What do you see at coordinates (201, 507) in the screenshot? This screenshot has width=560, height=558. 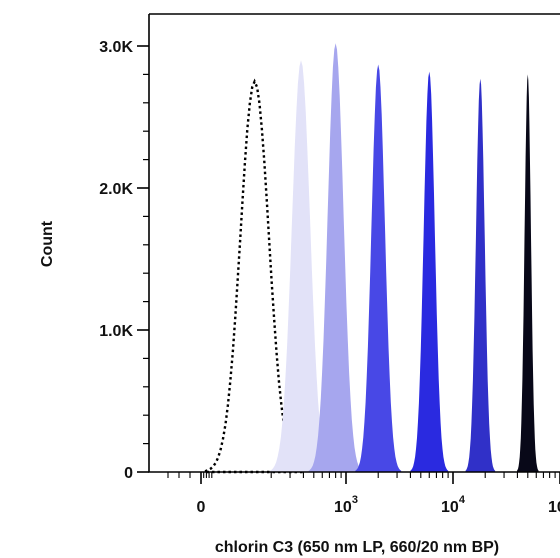 I see `x-tick-label: 0` at bounding box center [201, 507].